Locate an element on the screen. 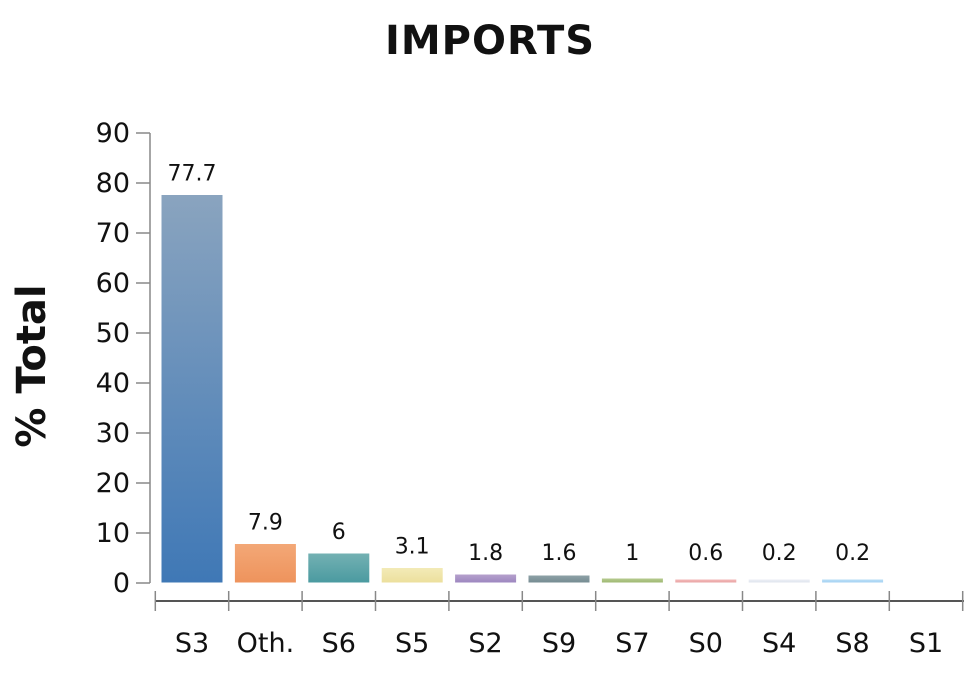 The image size is (969, 687). x-category-label: S3 is located at coordinates (192, 643).